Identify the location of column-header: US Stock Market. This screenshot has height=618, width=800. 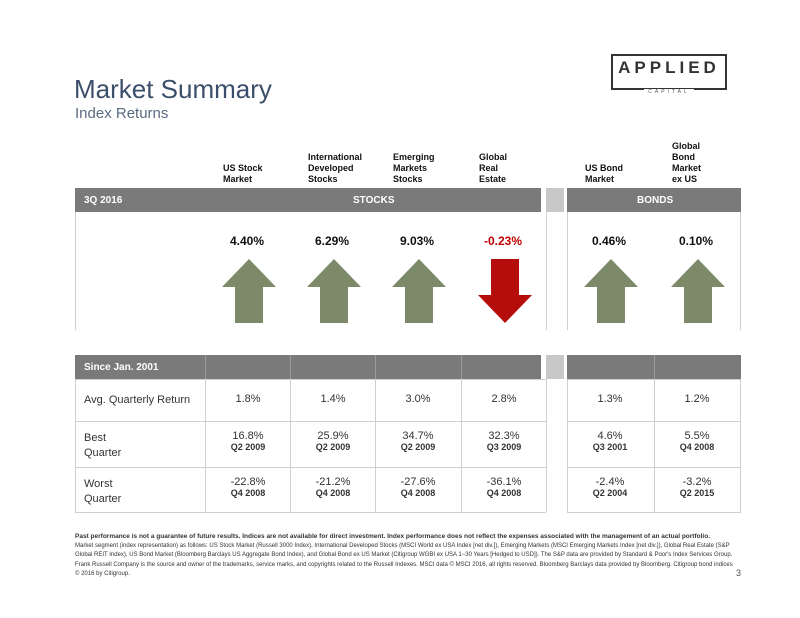
(243, 173).